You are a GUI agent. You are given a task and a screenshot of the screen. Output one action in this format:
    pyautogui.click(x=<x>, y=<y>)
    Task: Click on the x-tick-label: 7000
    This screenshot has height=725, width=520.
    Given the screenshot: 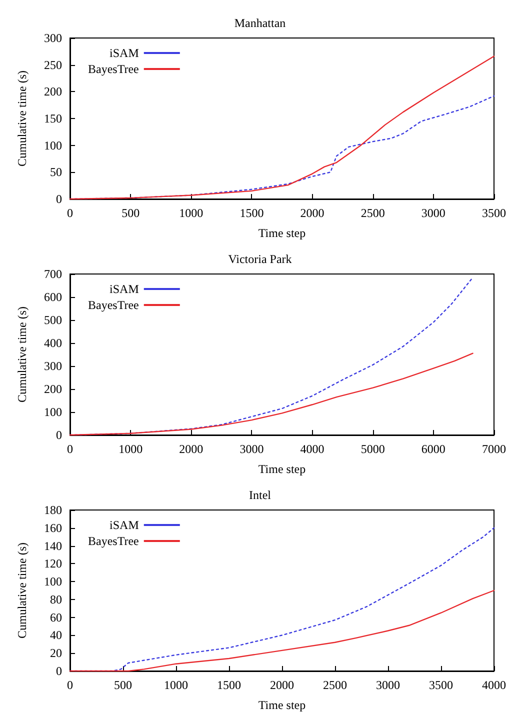 What is the action you would take?
    pyautogui.click(x=494, y=449)
    